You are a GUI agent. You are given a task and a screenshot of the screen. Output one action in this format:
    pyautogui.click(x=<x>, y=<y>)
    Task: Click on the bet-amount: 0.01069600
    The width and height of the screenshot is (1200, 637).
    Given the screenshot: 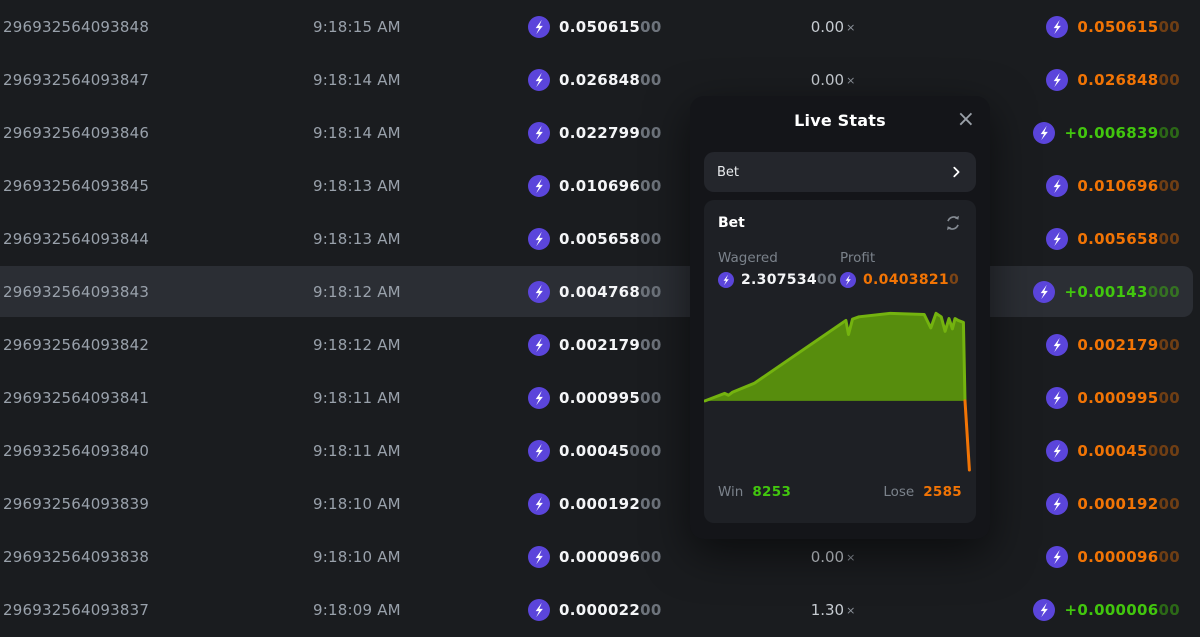 What is the action you would take?
    pyautogui.click(x=643, y=185)
    